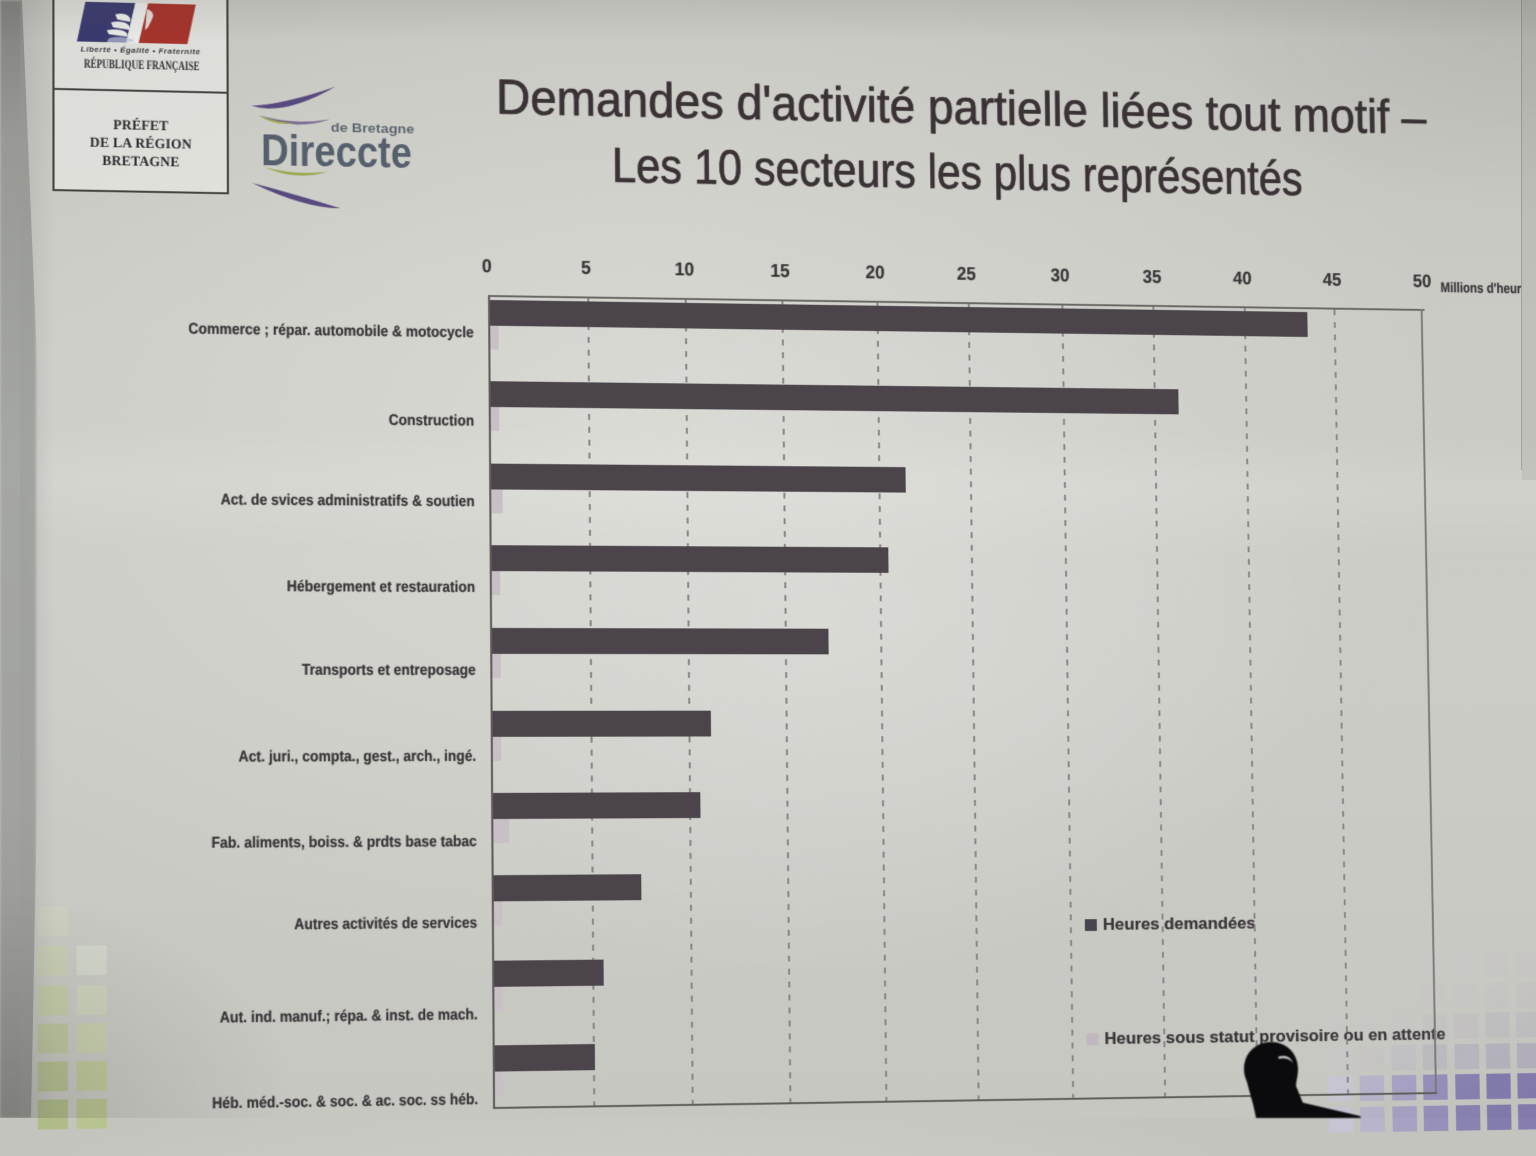 The width and height of the screenshot is (1536, 1156). Describe the element at coordinates (336, 151) in the screenshot. I see `svg-text: Direccte` at that location.